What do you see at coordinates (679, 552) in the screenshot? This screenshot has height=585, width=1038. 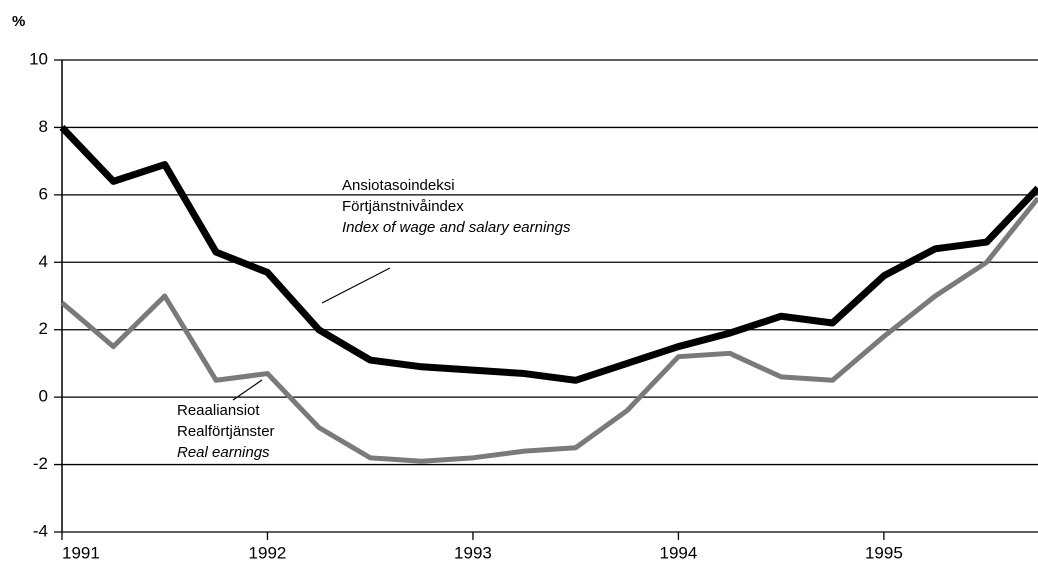 I see `x-tick-label: 1994` at bounding box center [679, 552].